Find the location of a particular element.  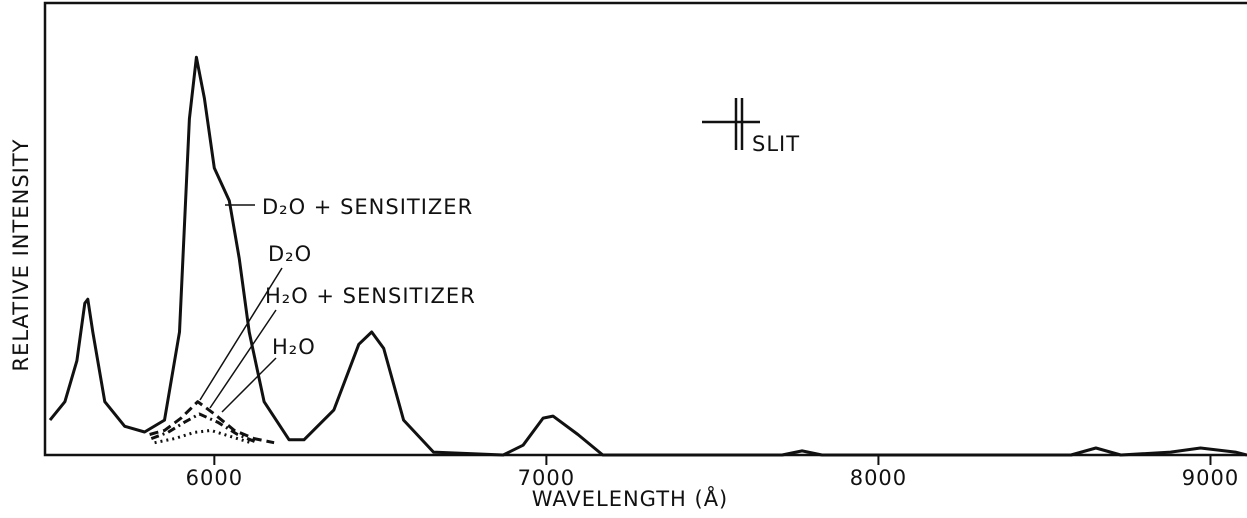

y-axis-label: RELATIVE INTENSITY is located at coordinates (21, 255).